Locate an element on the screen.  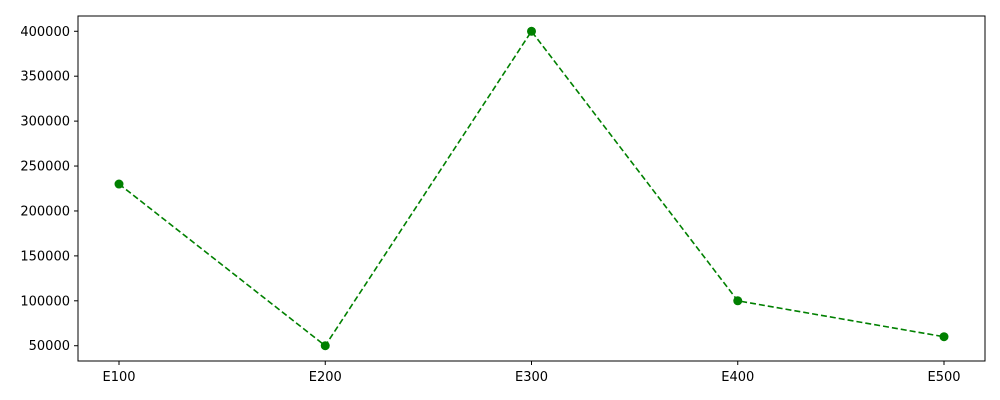
x-tick-label: E100 is located at coordinates (118, 377).